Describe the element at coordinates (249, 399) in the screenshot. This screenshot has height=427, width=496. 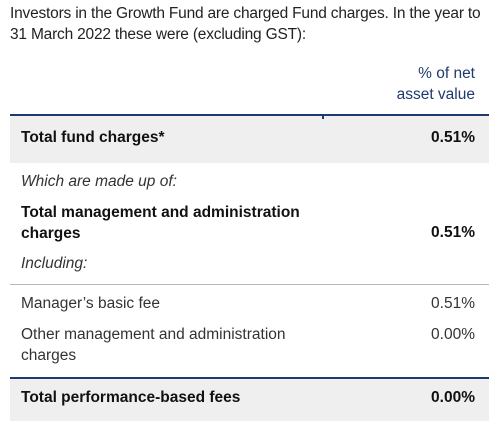
I see `total-performance-fees-band` at that location.